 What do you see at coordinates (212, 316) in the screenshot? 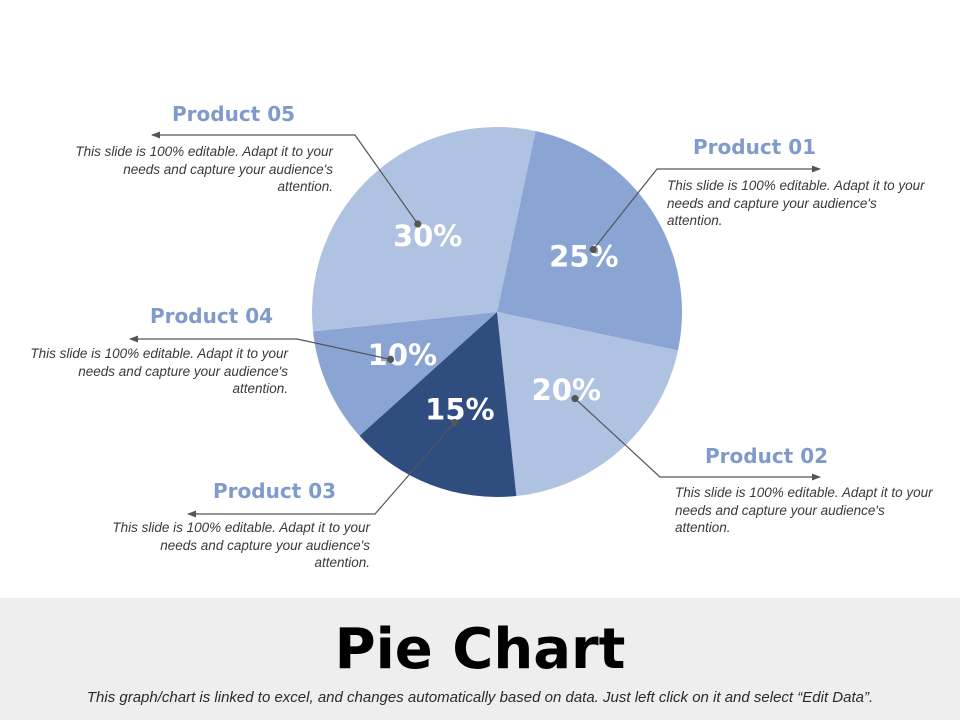
I see `product-04-title: Product 04` at bounding box center [212, 316].